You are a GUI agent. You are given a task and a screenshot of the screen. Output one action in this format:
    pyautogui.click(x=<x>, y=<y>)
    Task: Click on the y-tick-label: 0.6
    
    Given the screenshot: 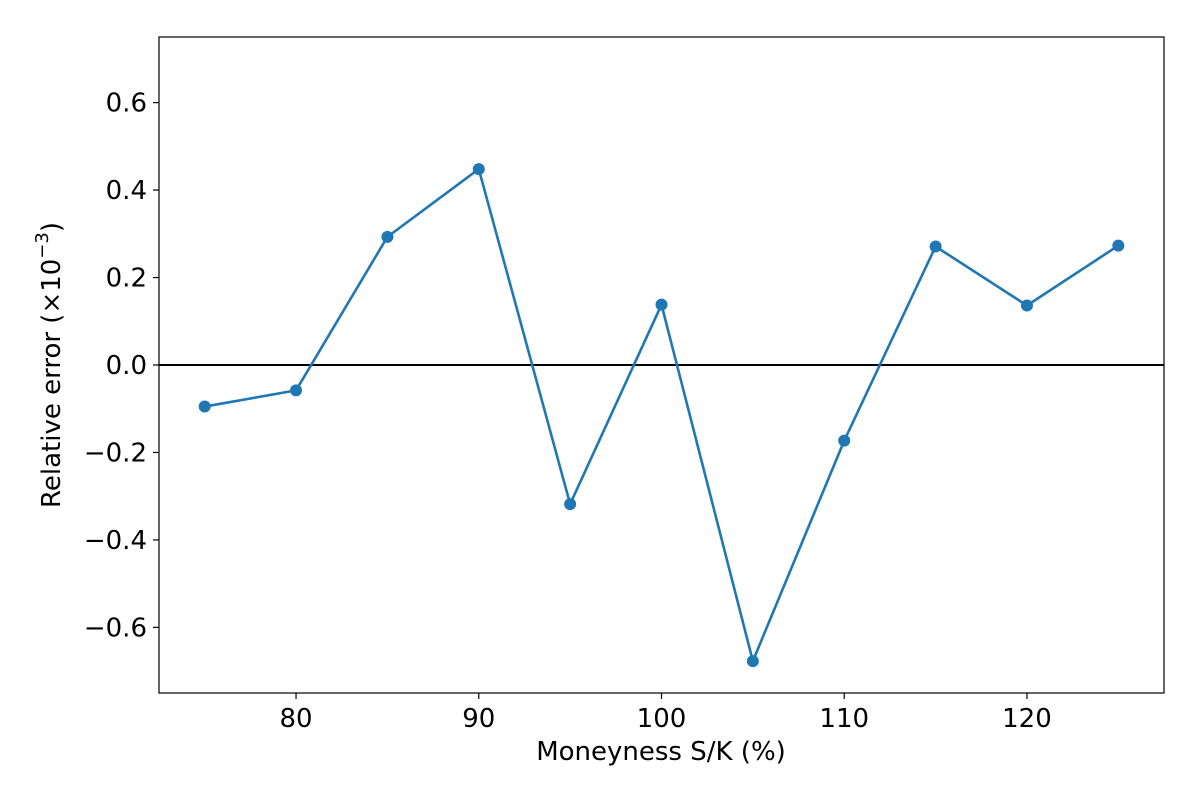 What is the action you would take?
    pyautogui.click(x=126, y=104)
    